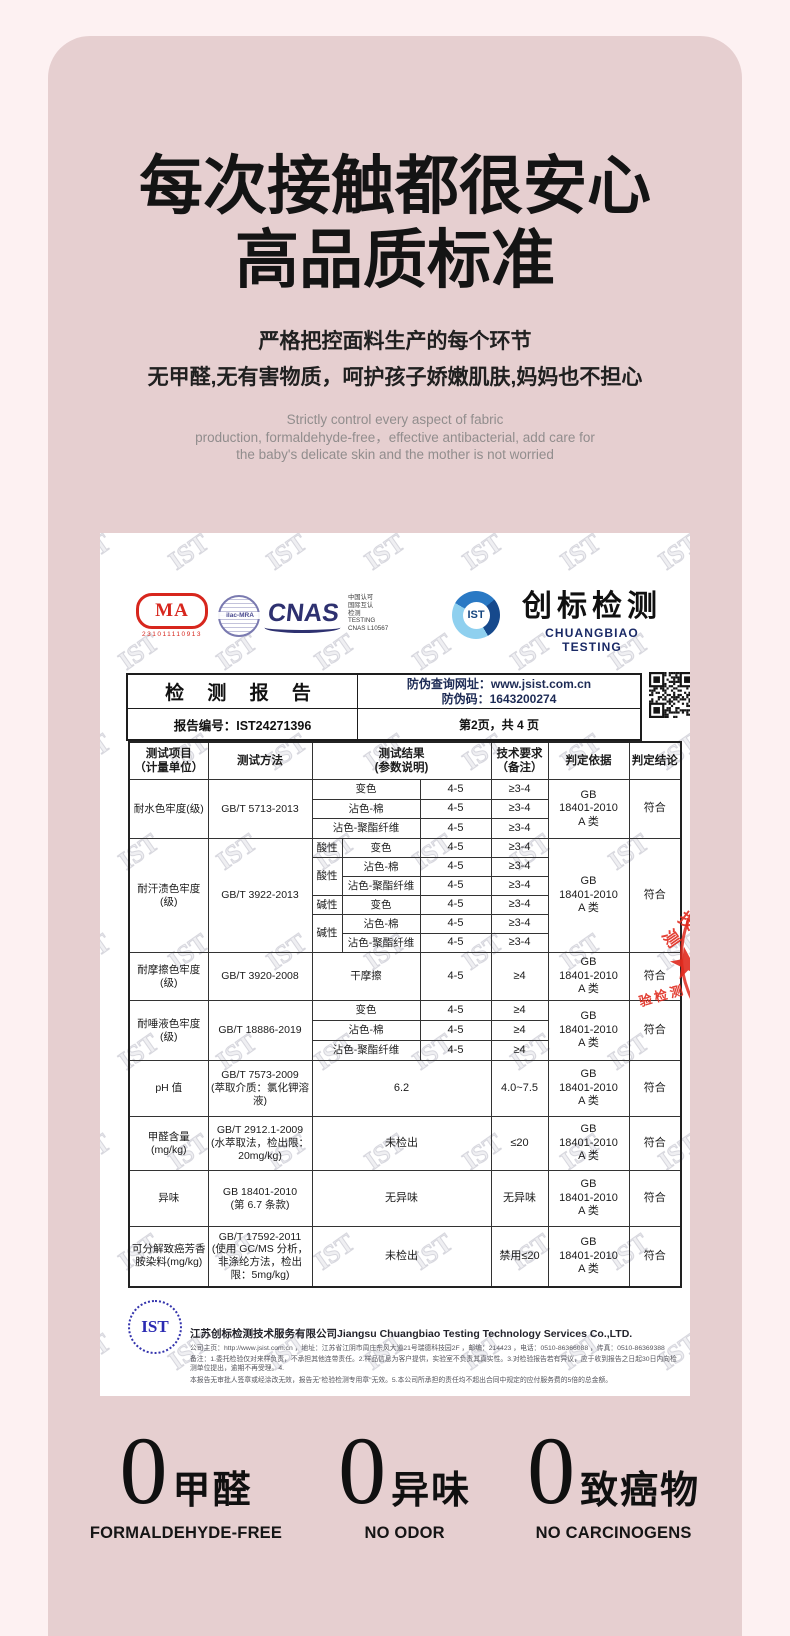  What do you see at coordinates (499, 698) in the screenshot?
I see `antifake-code: 防伪码：1643200274` at bounding box center [499, 698].